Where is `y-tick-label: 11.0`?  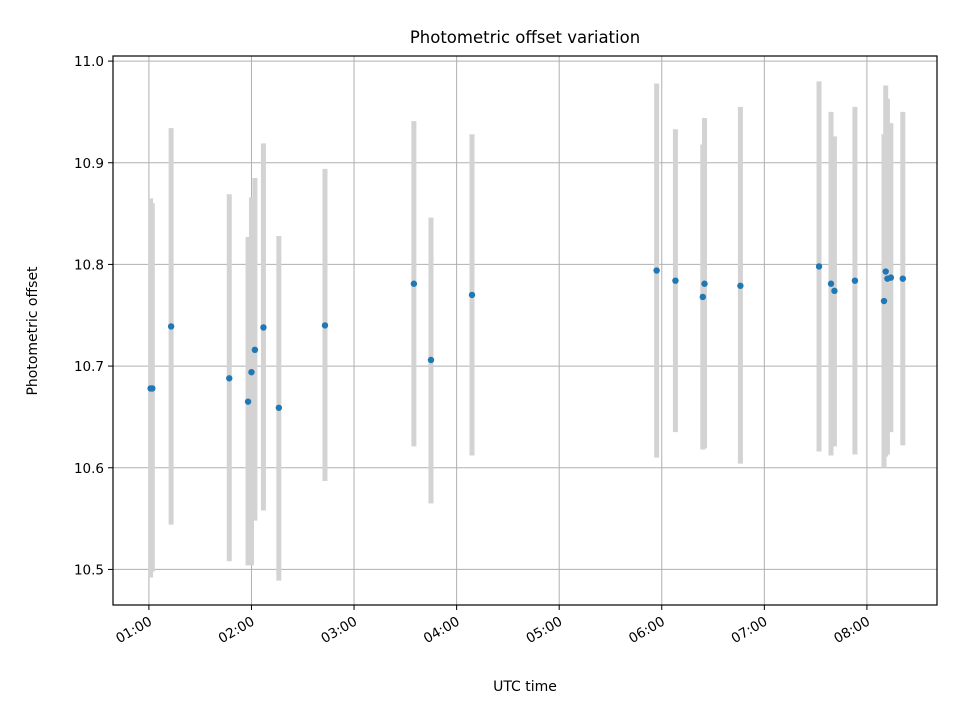
y-tick-label: 11.0 is located at coordinates (89, 62).